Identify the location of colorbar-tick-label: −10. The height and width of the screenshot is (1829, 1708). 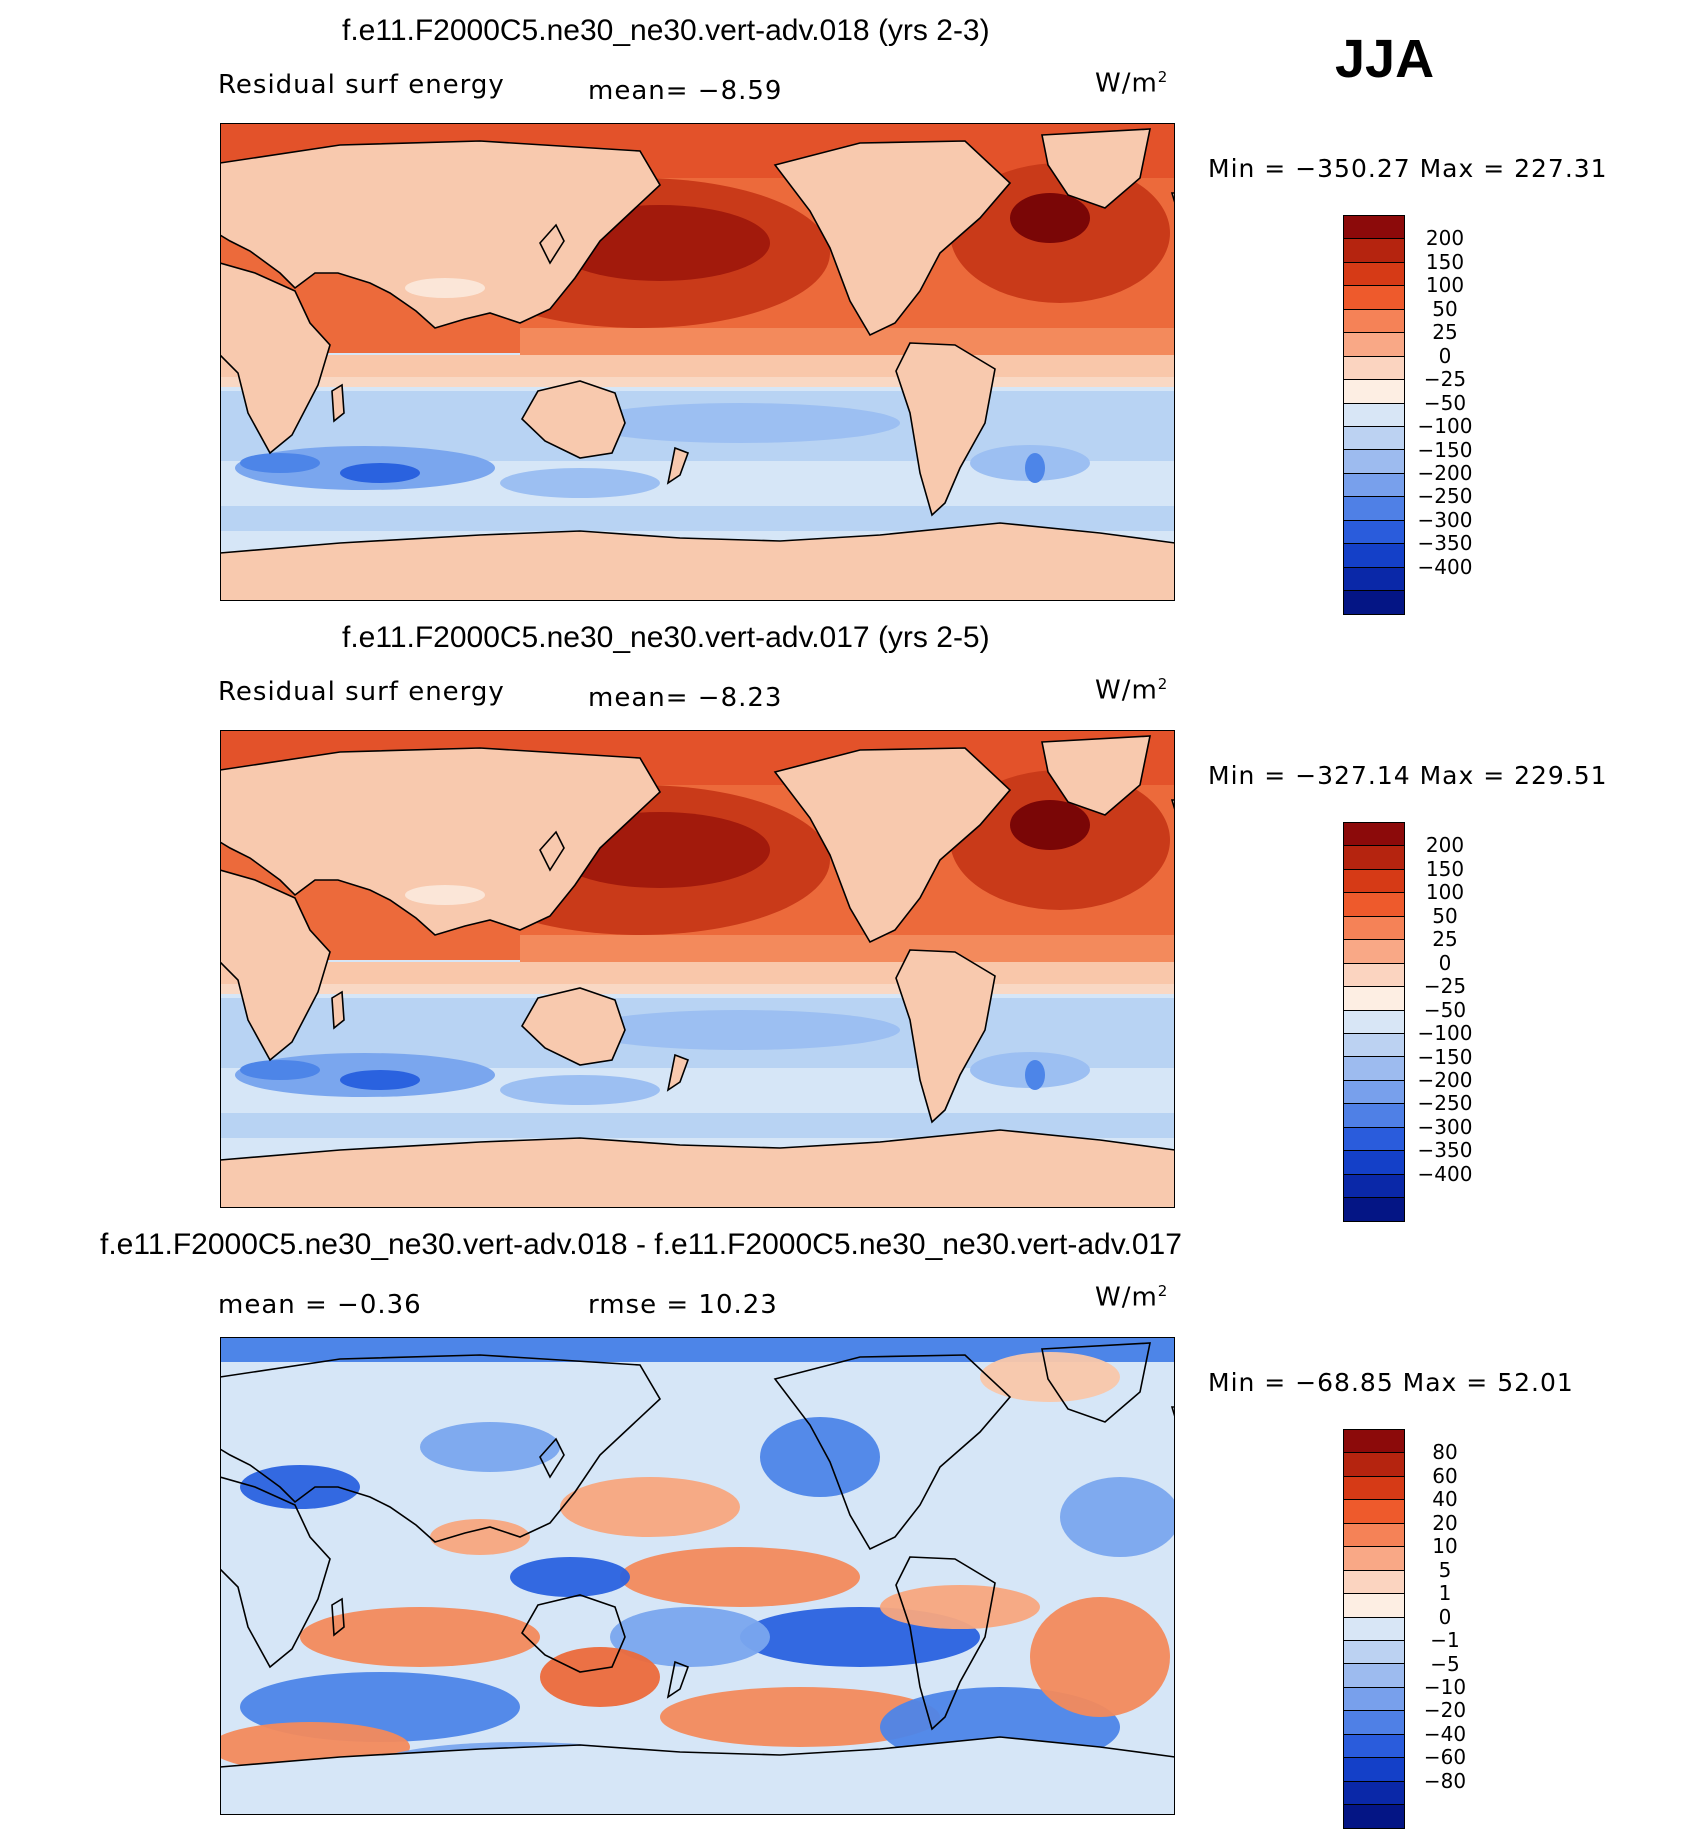
(1445, 1686).